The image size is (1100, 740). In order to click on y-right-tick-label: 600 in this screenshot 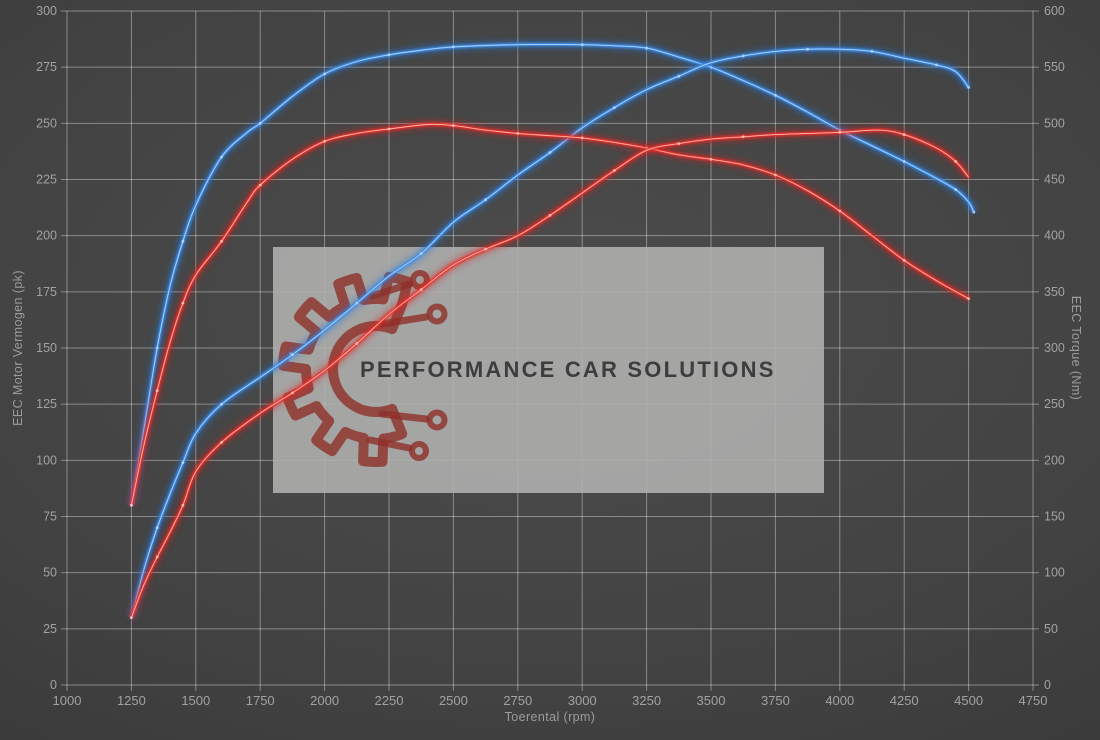, I will do `click(1054, 11)`.